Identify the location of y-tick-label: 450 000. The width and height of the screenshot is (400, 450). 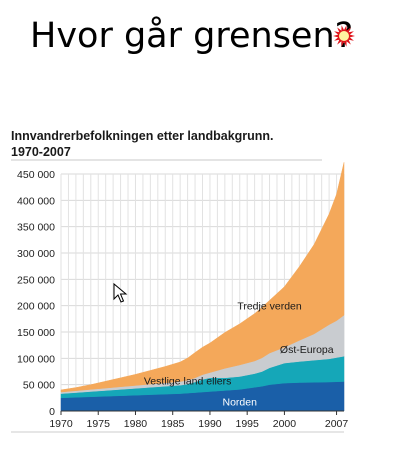
(36, 175).